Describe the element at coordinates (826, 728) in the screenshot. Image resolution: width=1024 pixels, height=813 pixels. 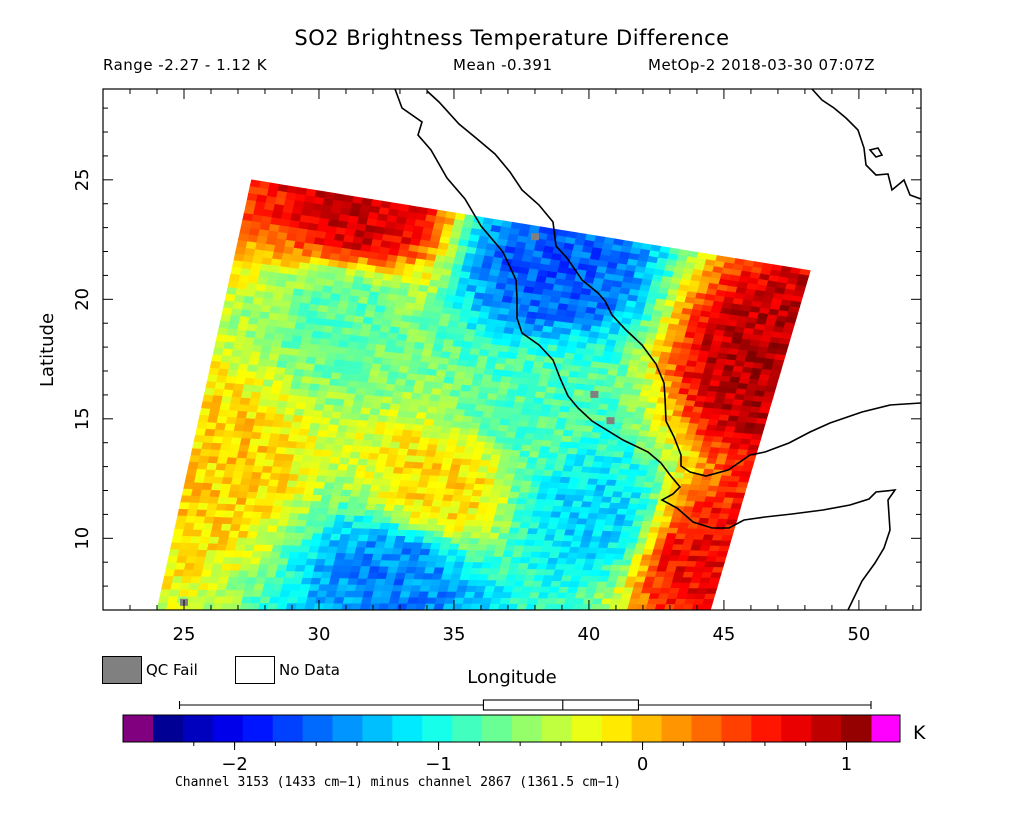
I see `colorbar-segment` at that location.